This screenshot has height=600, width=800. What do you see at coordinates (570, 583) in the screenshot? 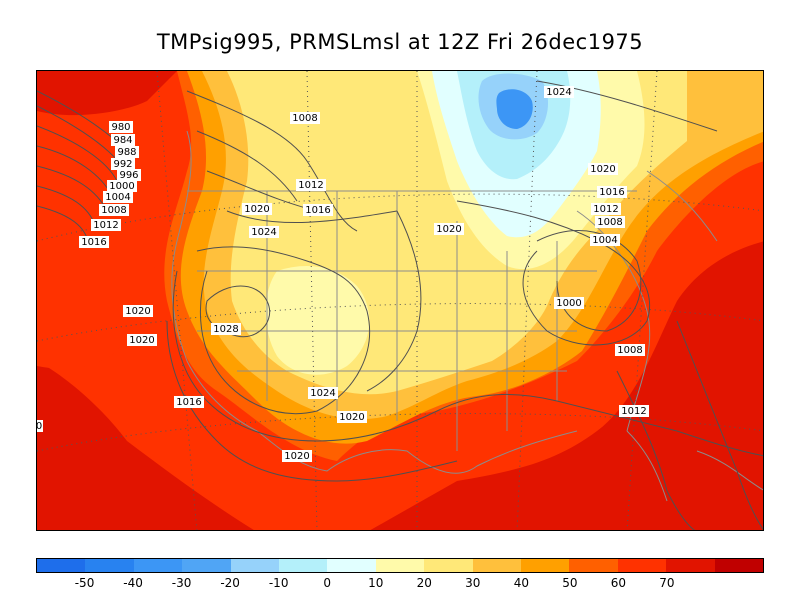
I see `colorbar-tick-label: 50` at bounding box center [570, 583].